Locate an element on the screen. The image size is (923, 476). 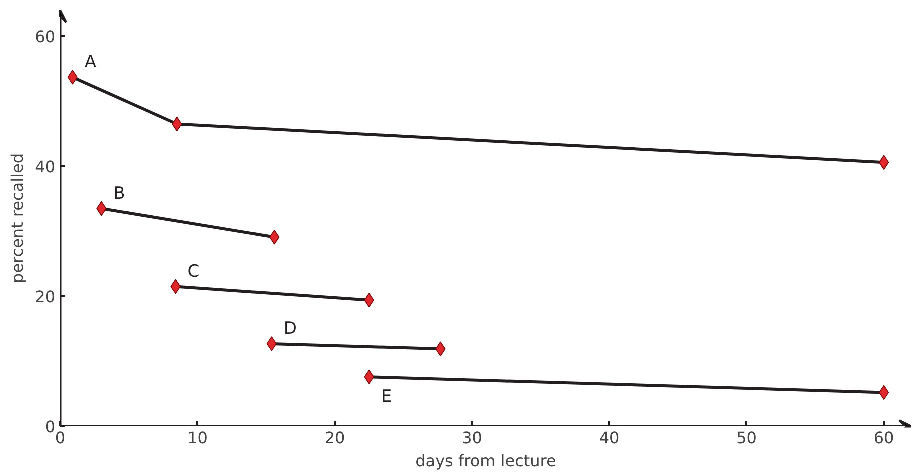
y-axis-title: percent recalled is located at coordinates (18, 219).